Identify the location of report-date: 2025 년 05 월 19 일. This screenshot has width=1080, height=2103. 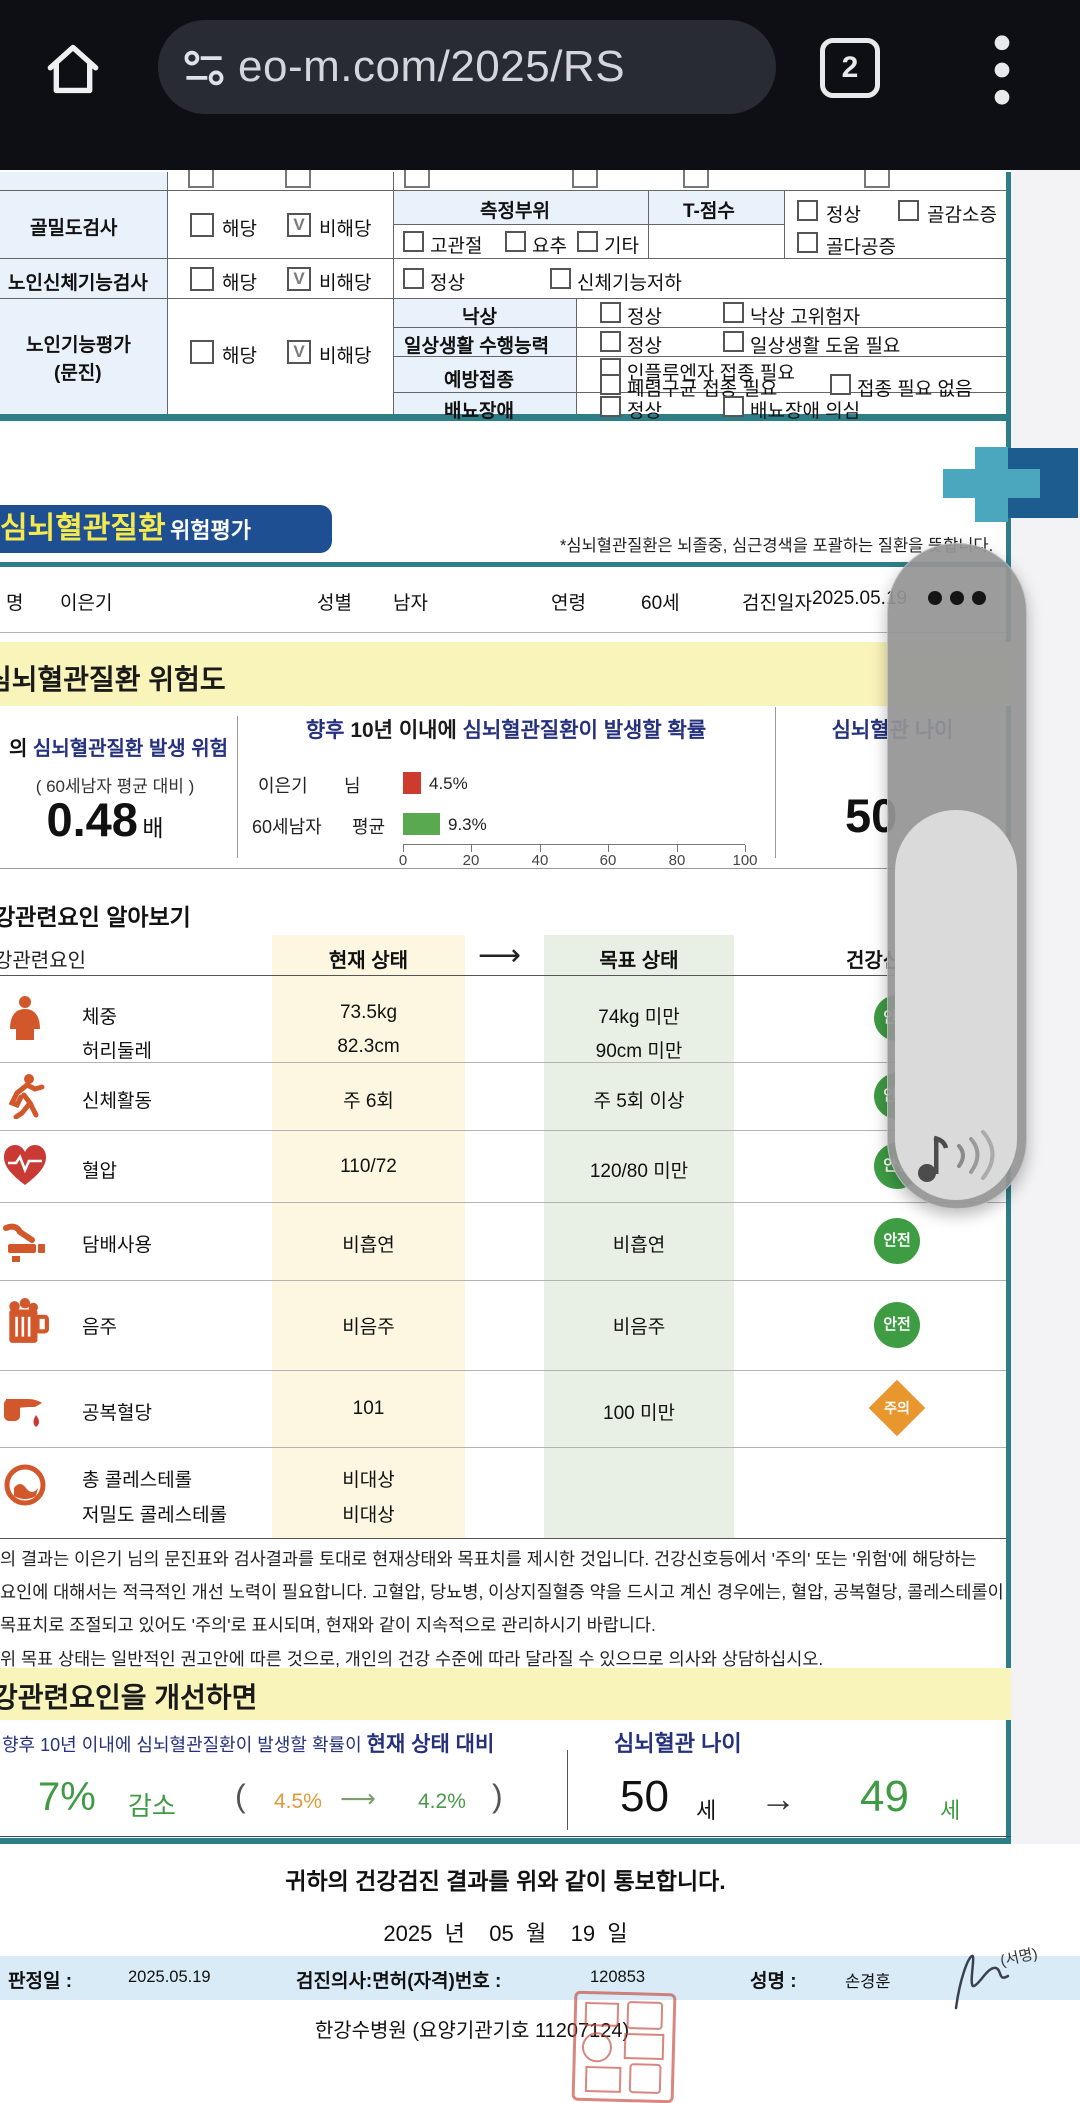
(505, 1933).